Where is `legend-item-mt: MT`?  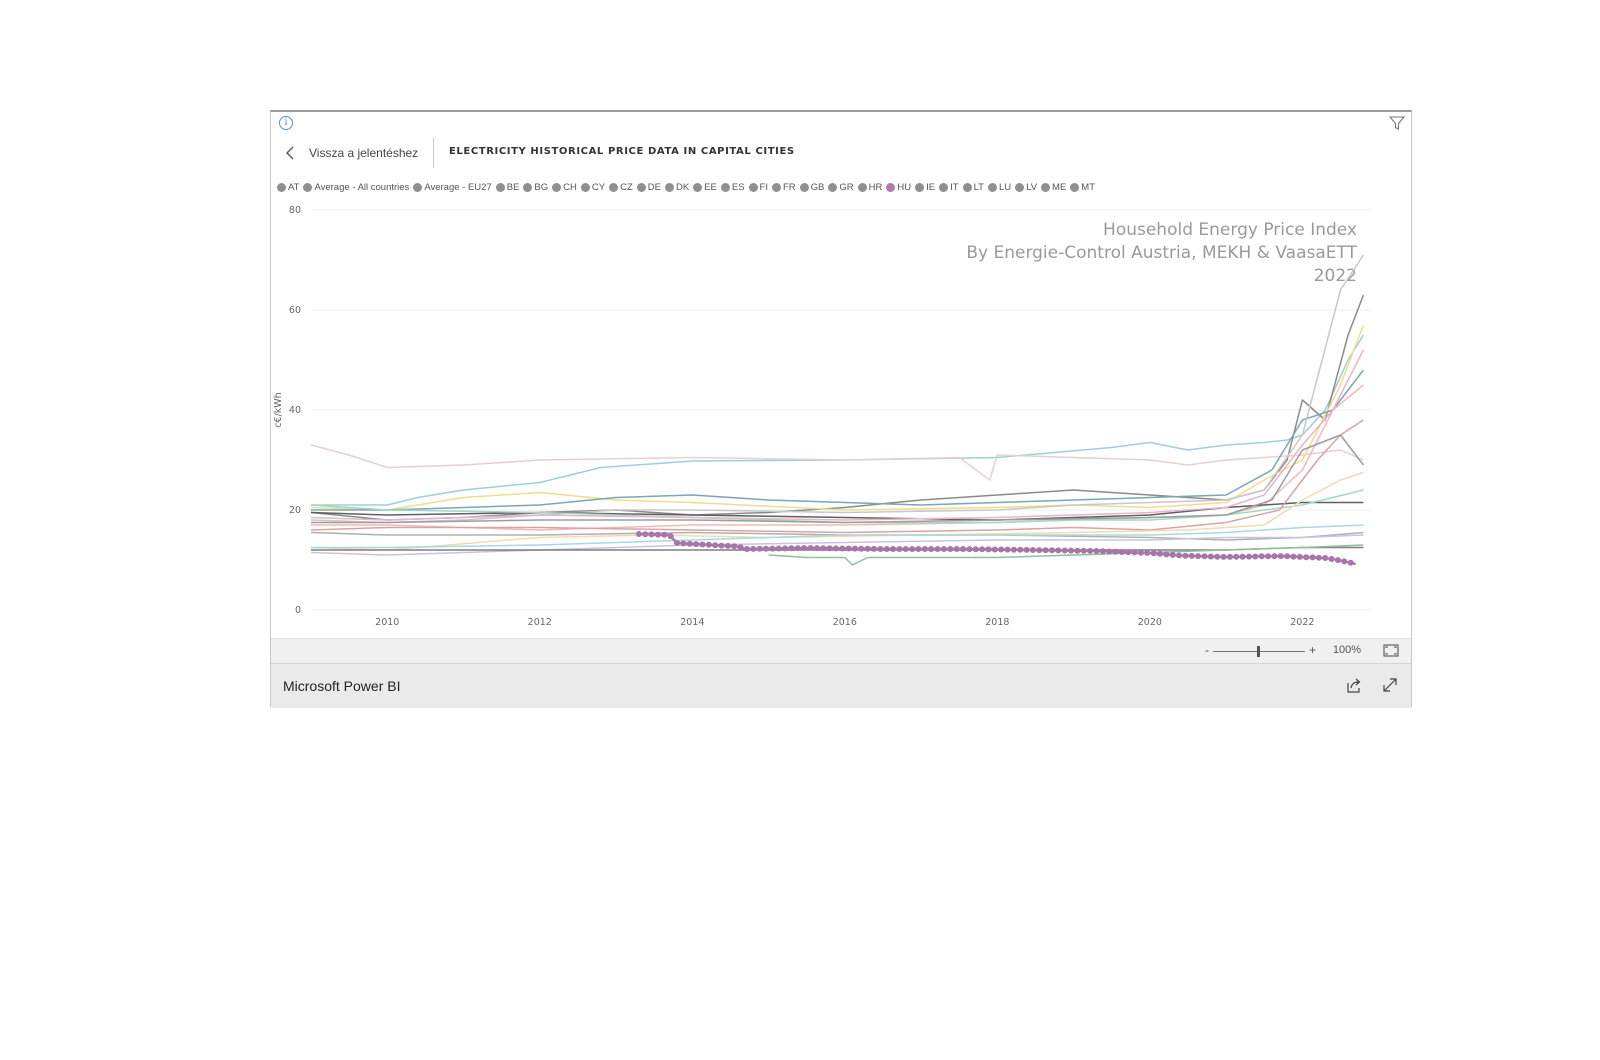 legend-item-mt: MT is located at coordinates (1082, 187).